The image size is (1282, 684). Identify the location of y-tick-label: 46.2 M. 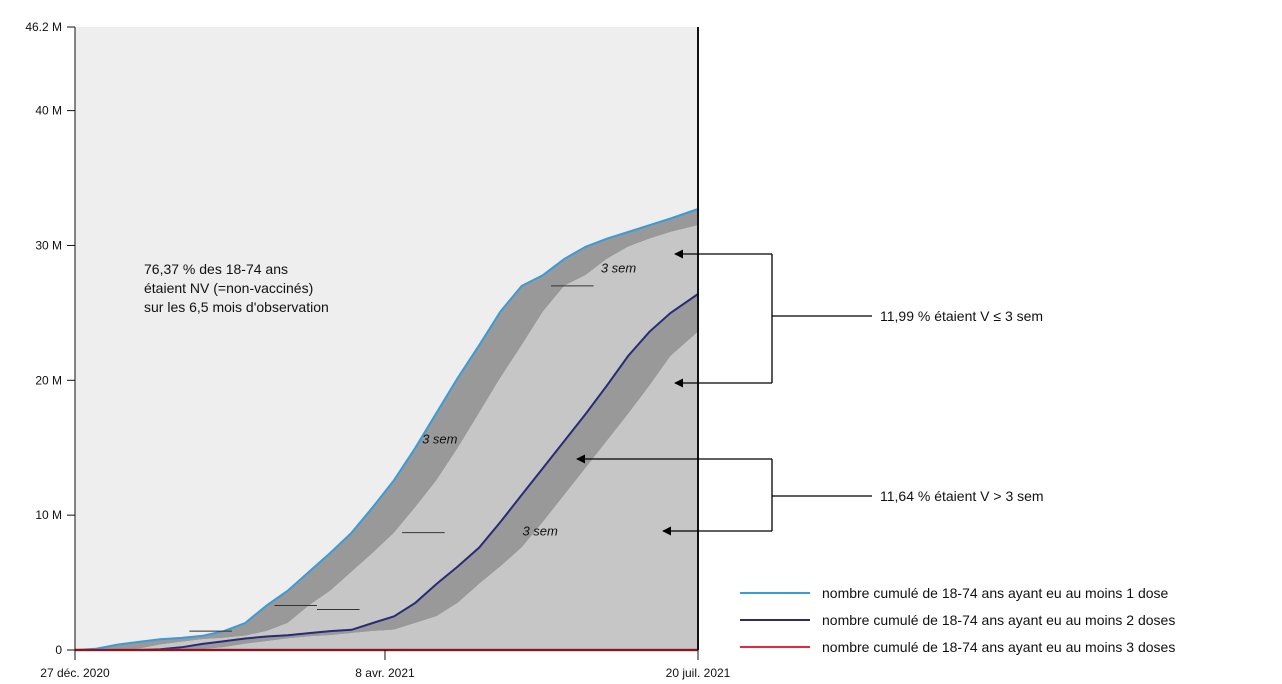
(43, 27).